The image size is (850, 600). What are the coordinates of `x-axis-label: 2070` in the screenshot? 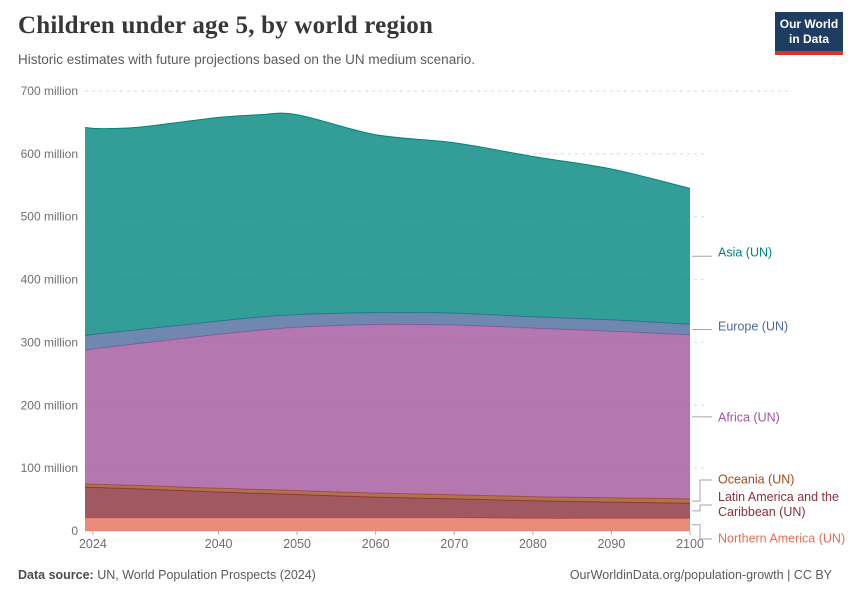 It's located at (454, 544).